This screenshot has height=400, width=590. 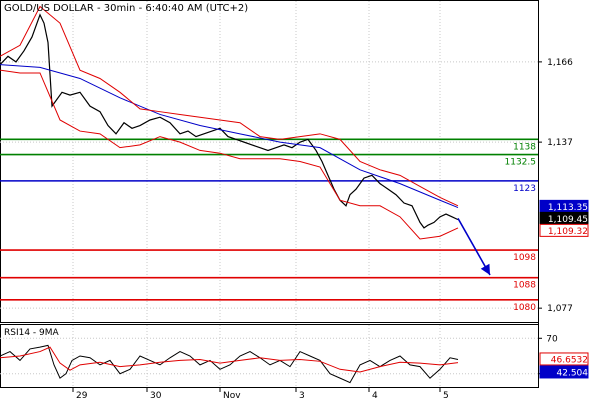 I want to click on level-label-2: 1123, so click(x=524, y=189).